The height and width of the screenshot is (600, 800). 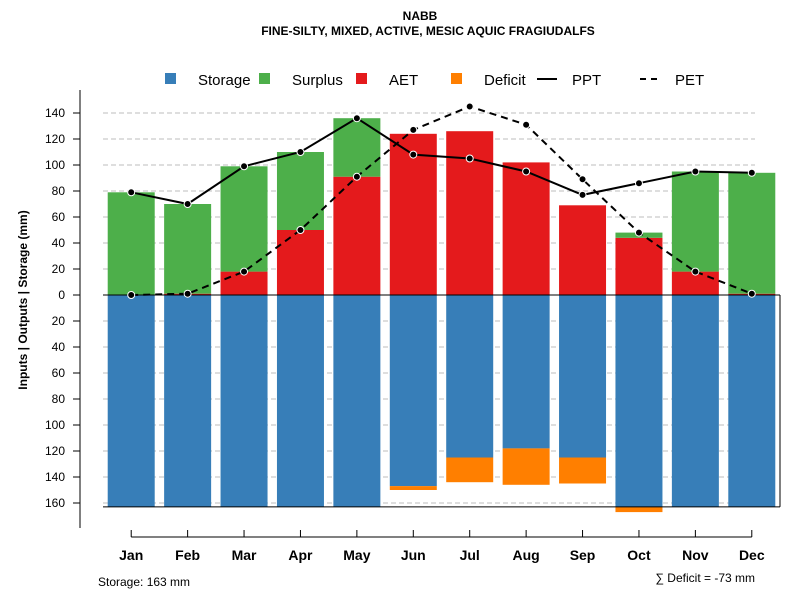 I want to click on legend-swatch-surplus, so click(x=264, y=78).